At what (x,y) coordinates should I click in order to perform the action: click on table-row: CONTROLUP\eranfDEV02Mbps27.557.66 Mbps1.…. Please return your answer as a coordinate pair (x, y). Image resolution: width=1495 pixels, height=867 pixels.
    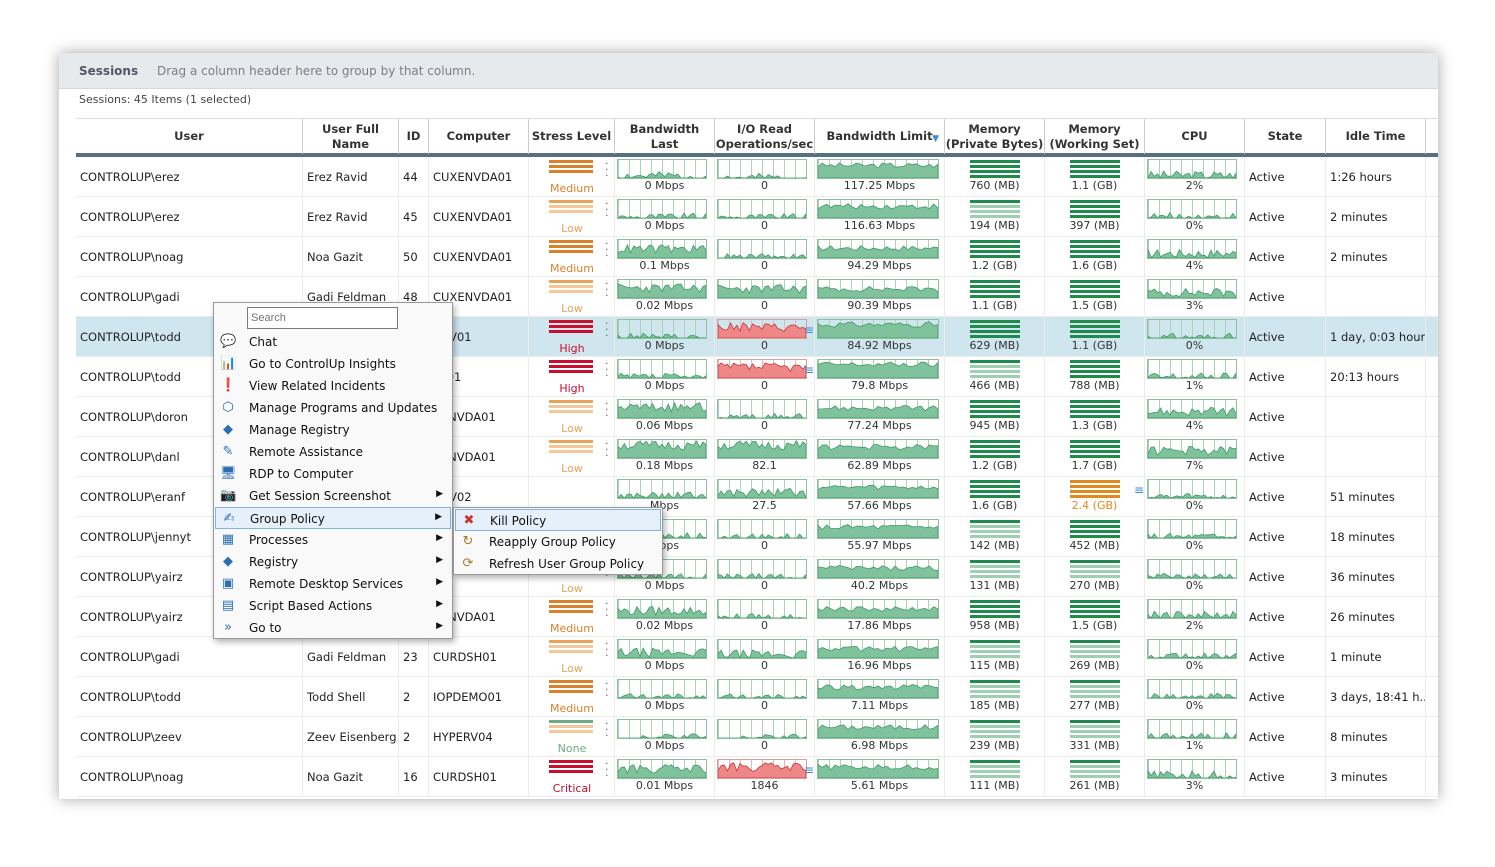
    Looking at the image, I should click on (757, 497).